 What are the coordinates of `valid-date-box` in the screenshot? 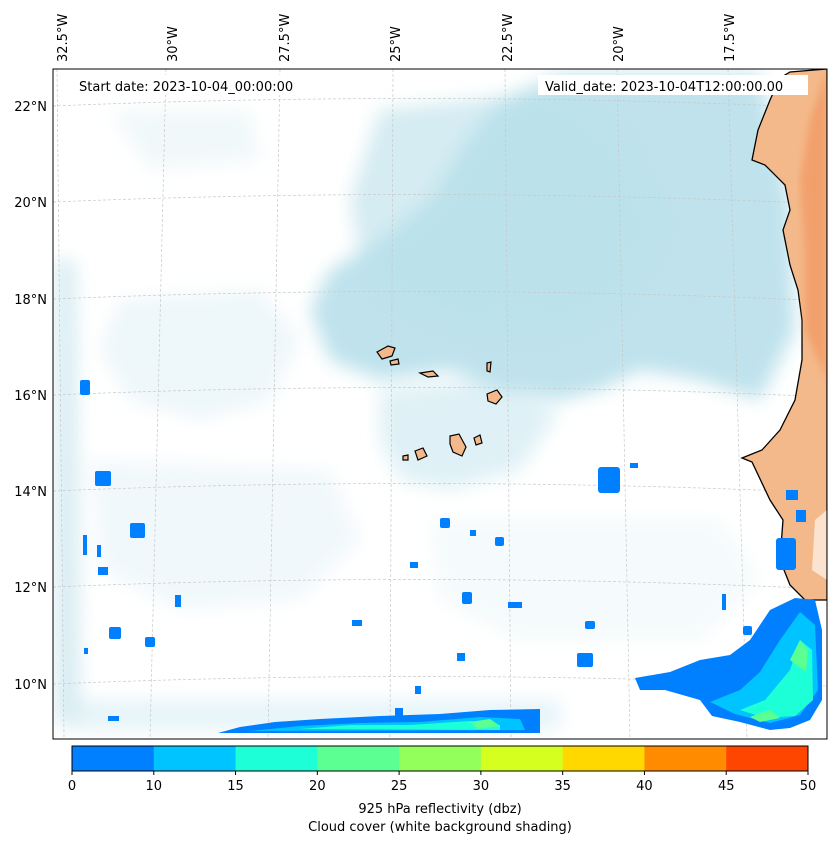 It's located at (673, 85).